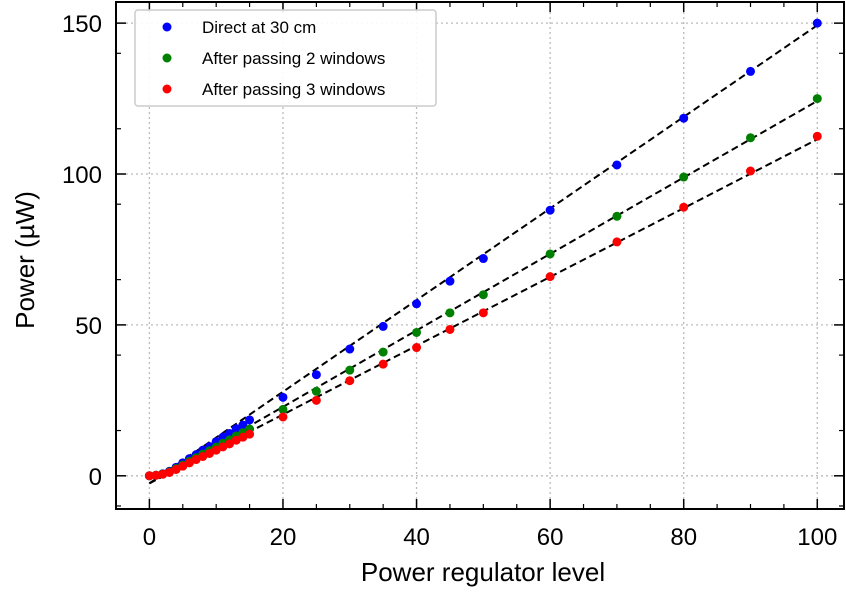  What do you see at coordinates (683, 537) in the screenshot?
I see `x-tick-label: 80` at bounding box center [683, 537].